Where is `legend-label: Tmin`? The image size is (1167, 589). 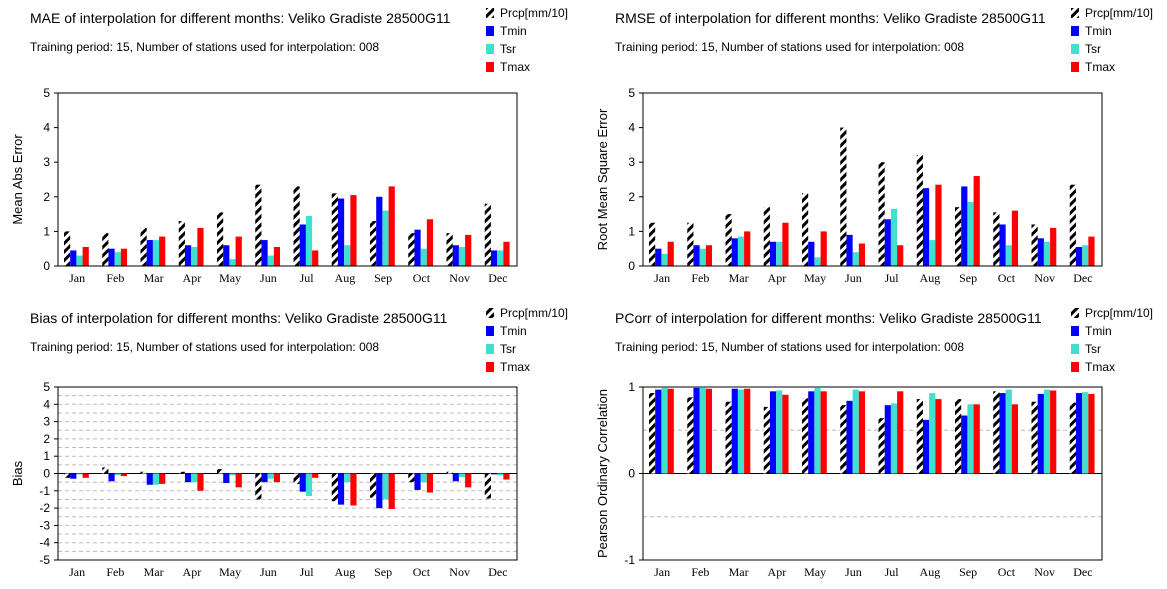
legend-label: Tmin is located at coordinates (513, 331).